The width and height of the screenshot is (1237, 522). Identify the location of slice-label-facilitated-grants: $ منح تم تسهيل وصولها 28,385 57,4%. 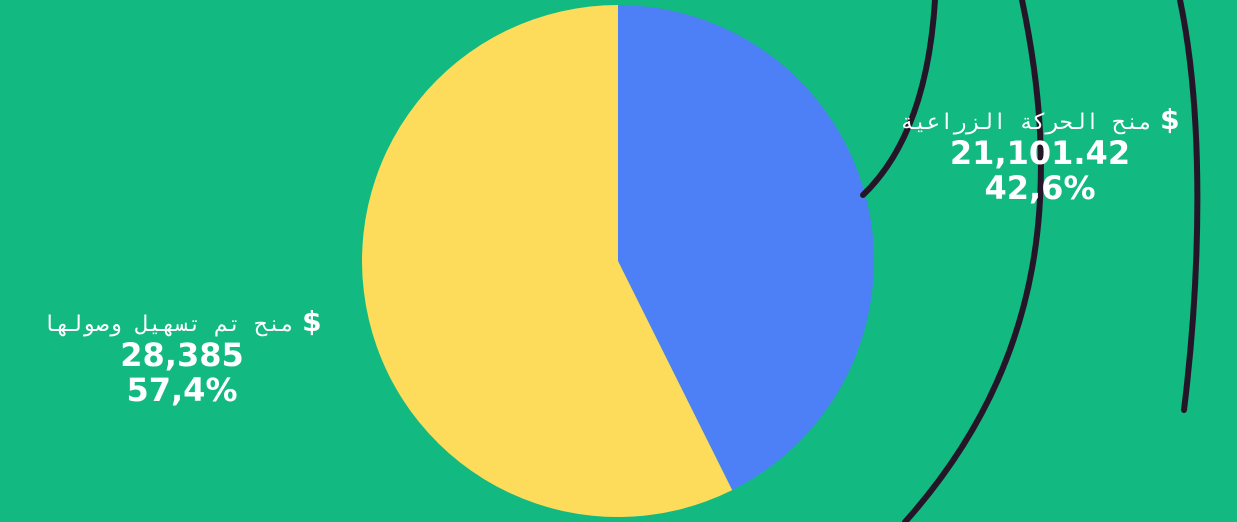
(182, 357).